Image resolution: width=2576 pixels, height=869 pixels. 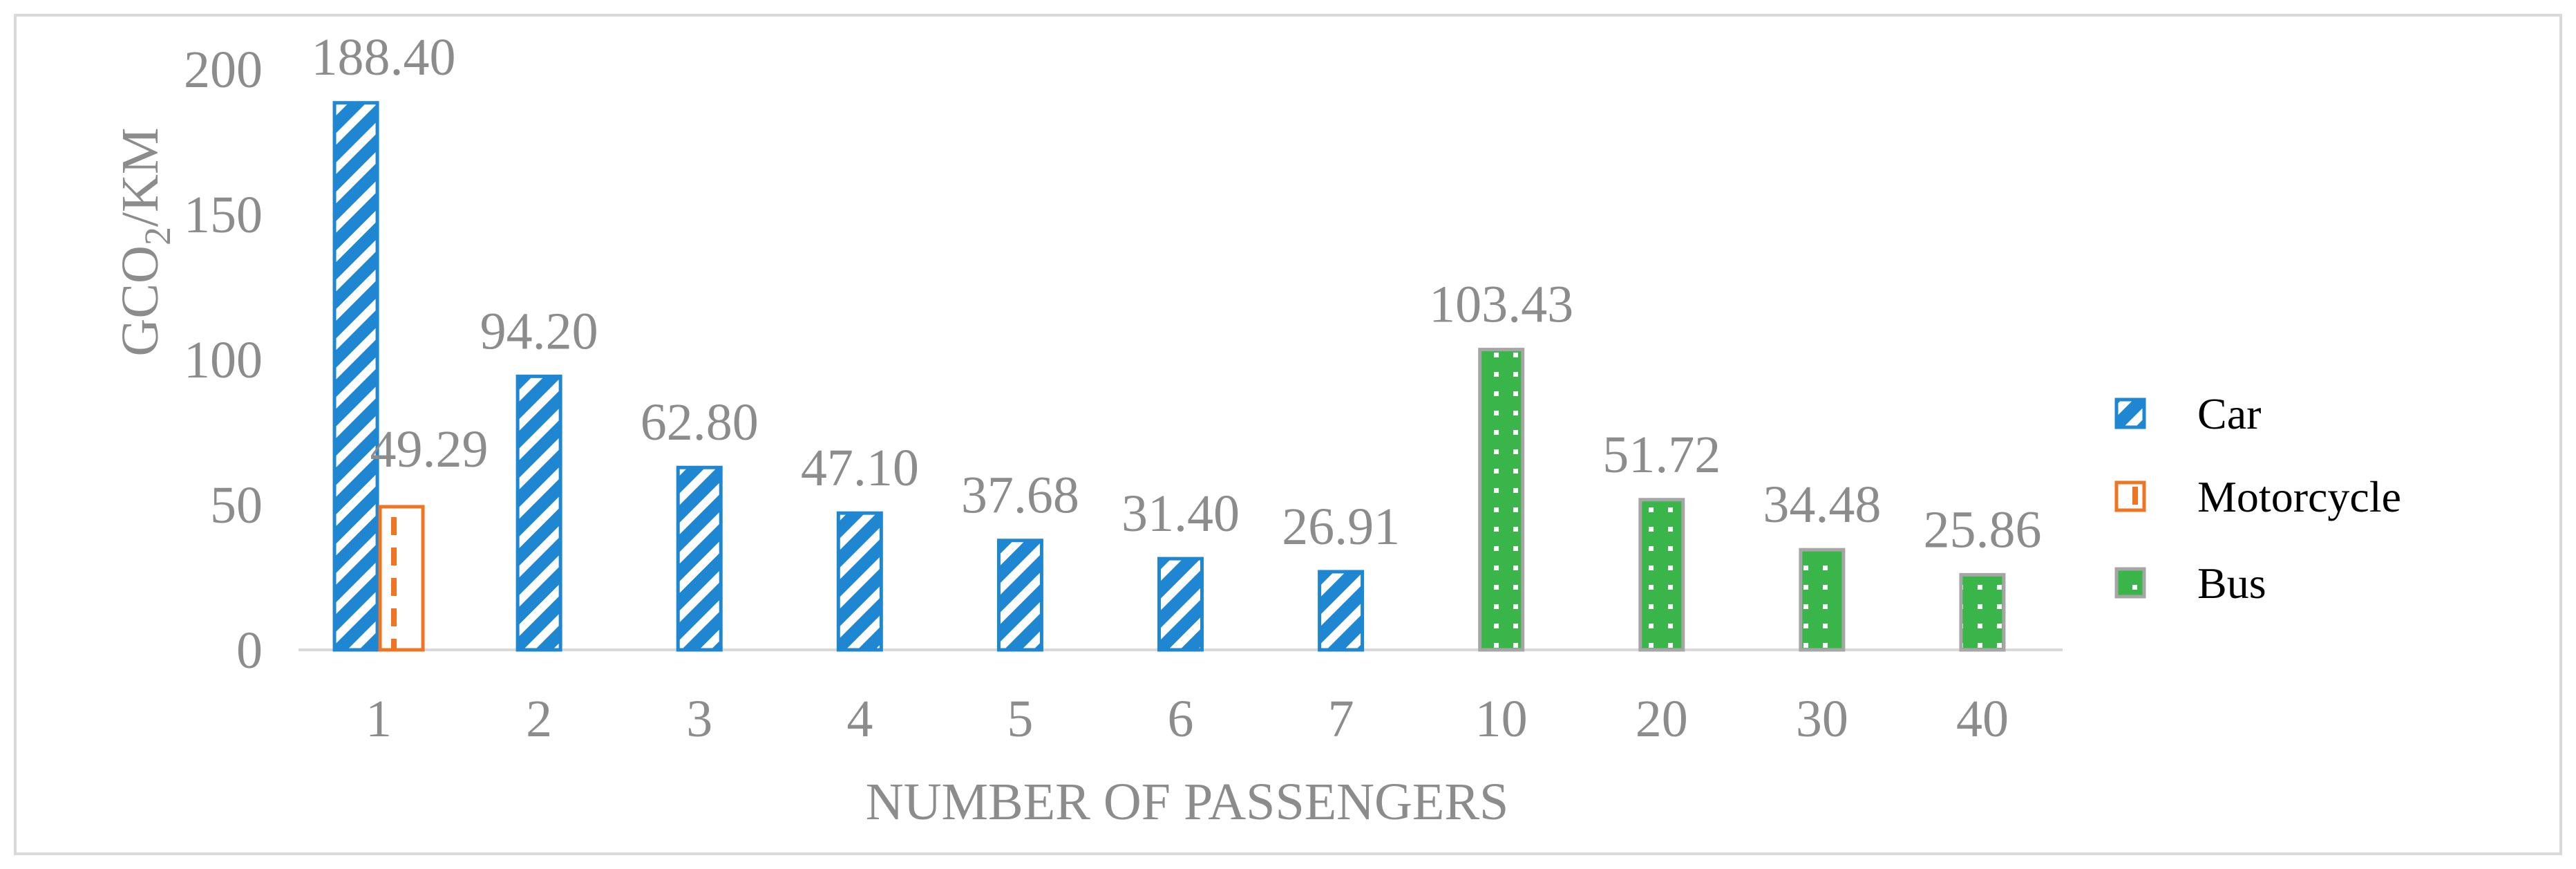 I want to click on y-tick-label: 0, so click(x=249, y=651).